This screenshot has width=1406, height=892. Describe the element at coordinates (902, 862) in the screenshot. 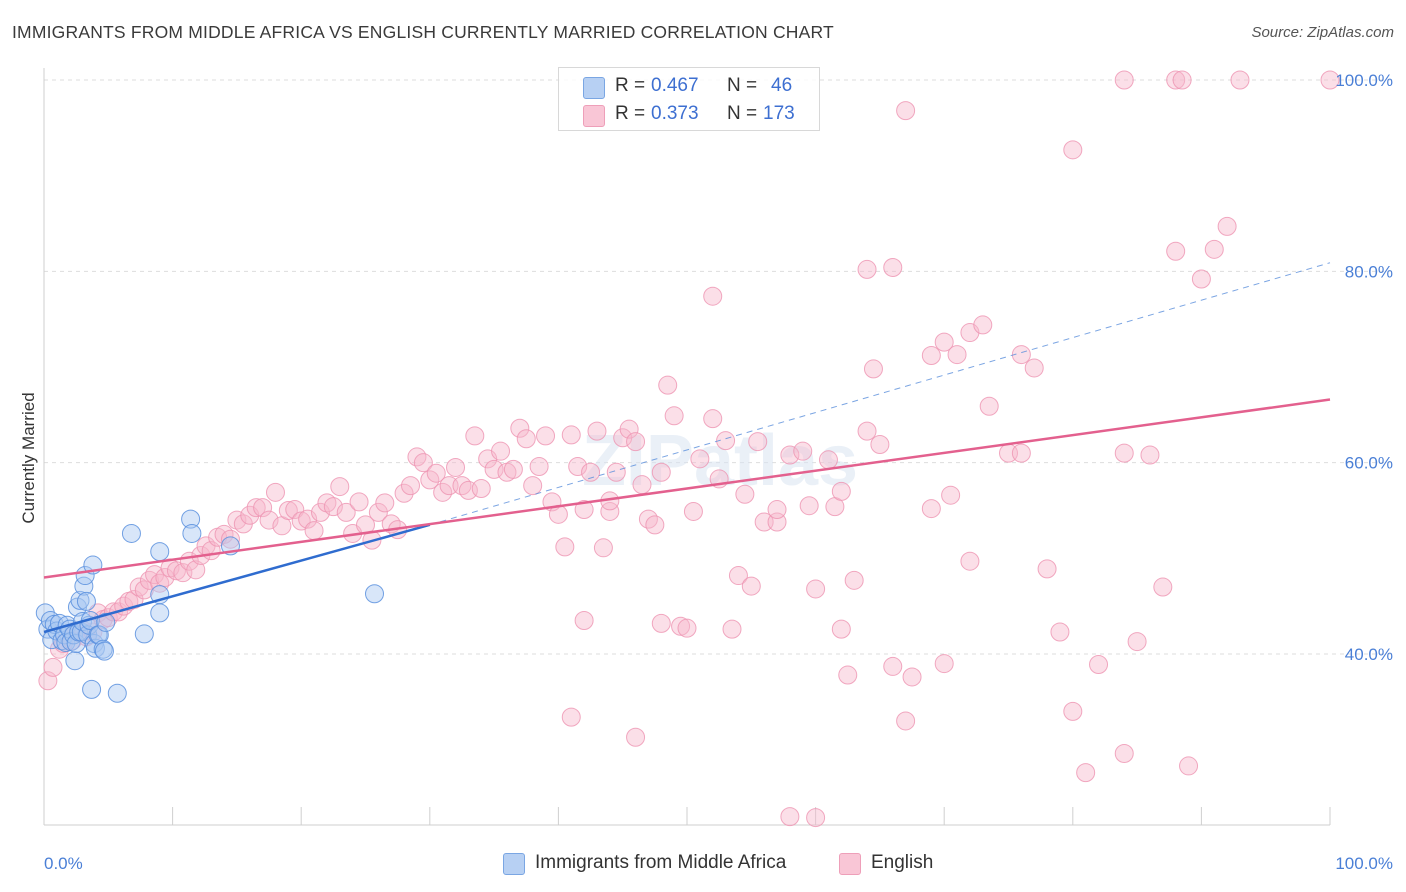

I see `legend-label-english: English` at that location.